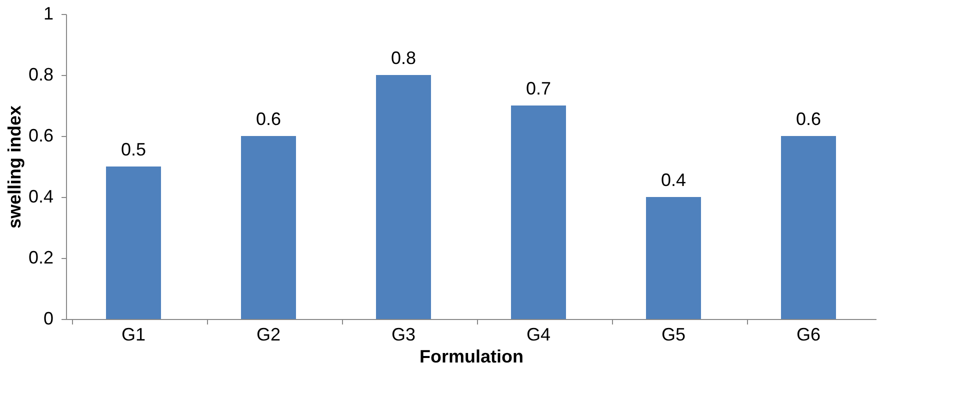 This screenshot has height=405, width=955. I want to click on data-label: 0.7, so click(539, 88).